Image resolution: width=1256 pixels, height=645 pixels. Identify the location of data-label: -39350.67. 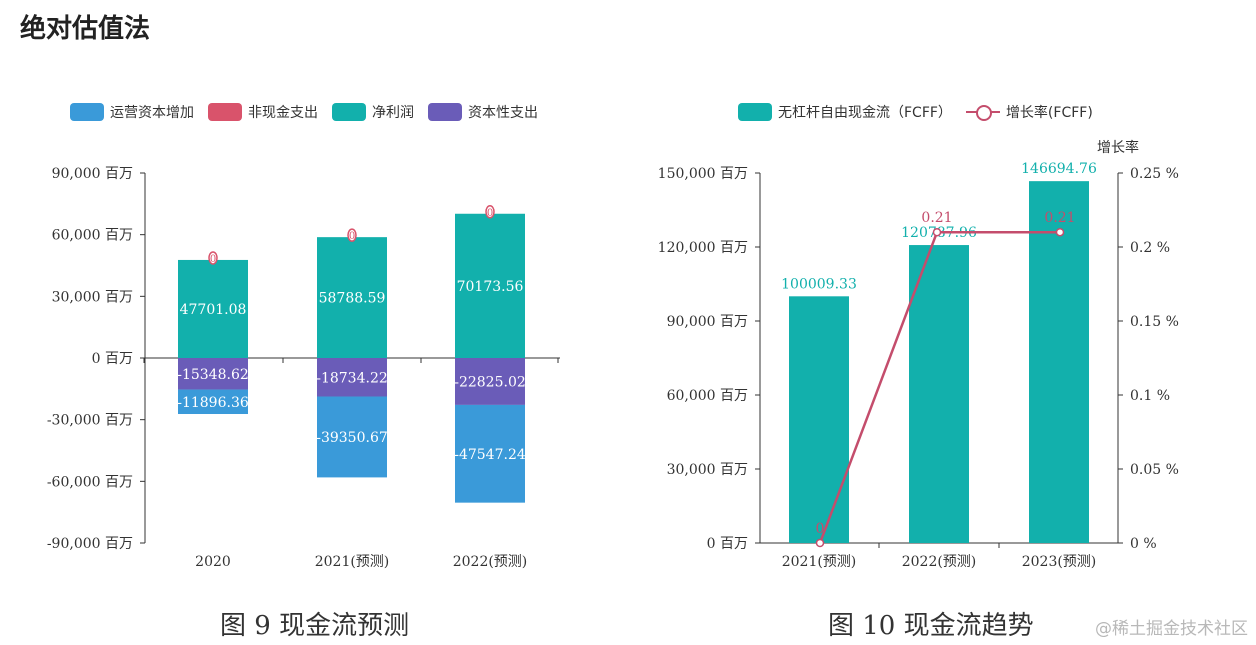
(352, 438).